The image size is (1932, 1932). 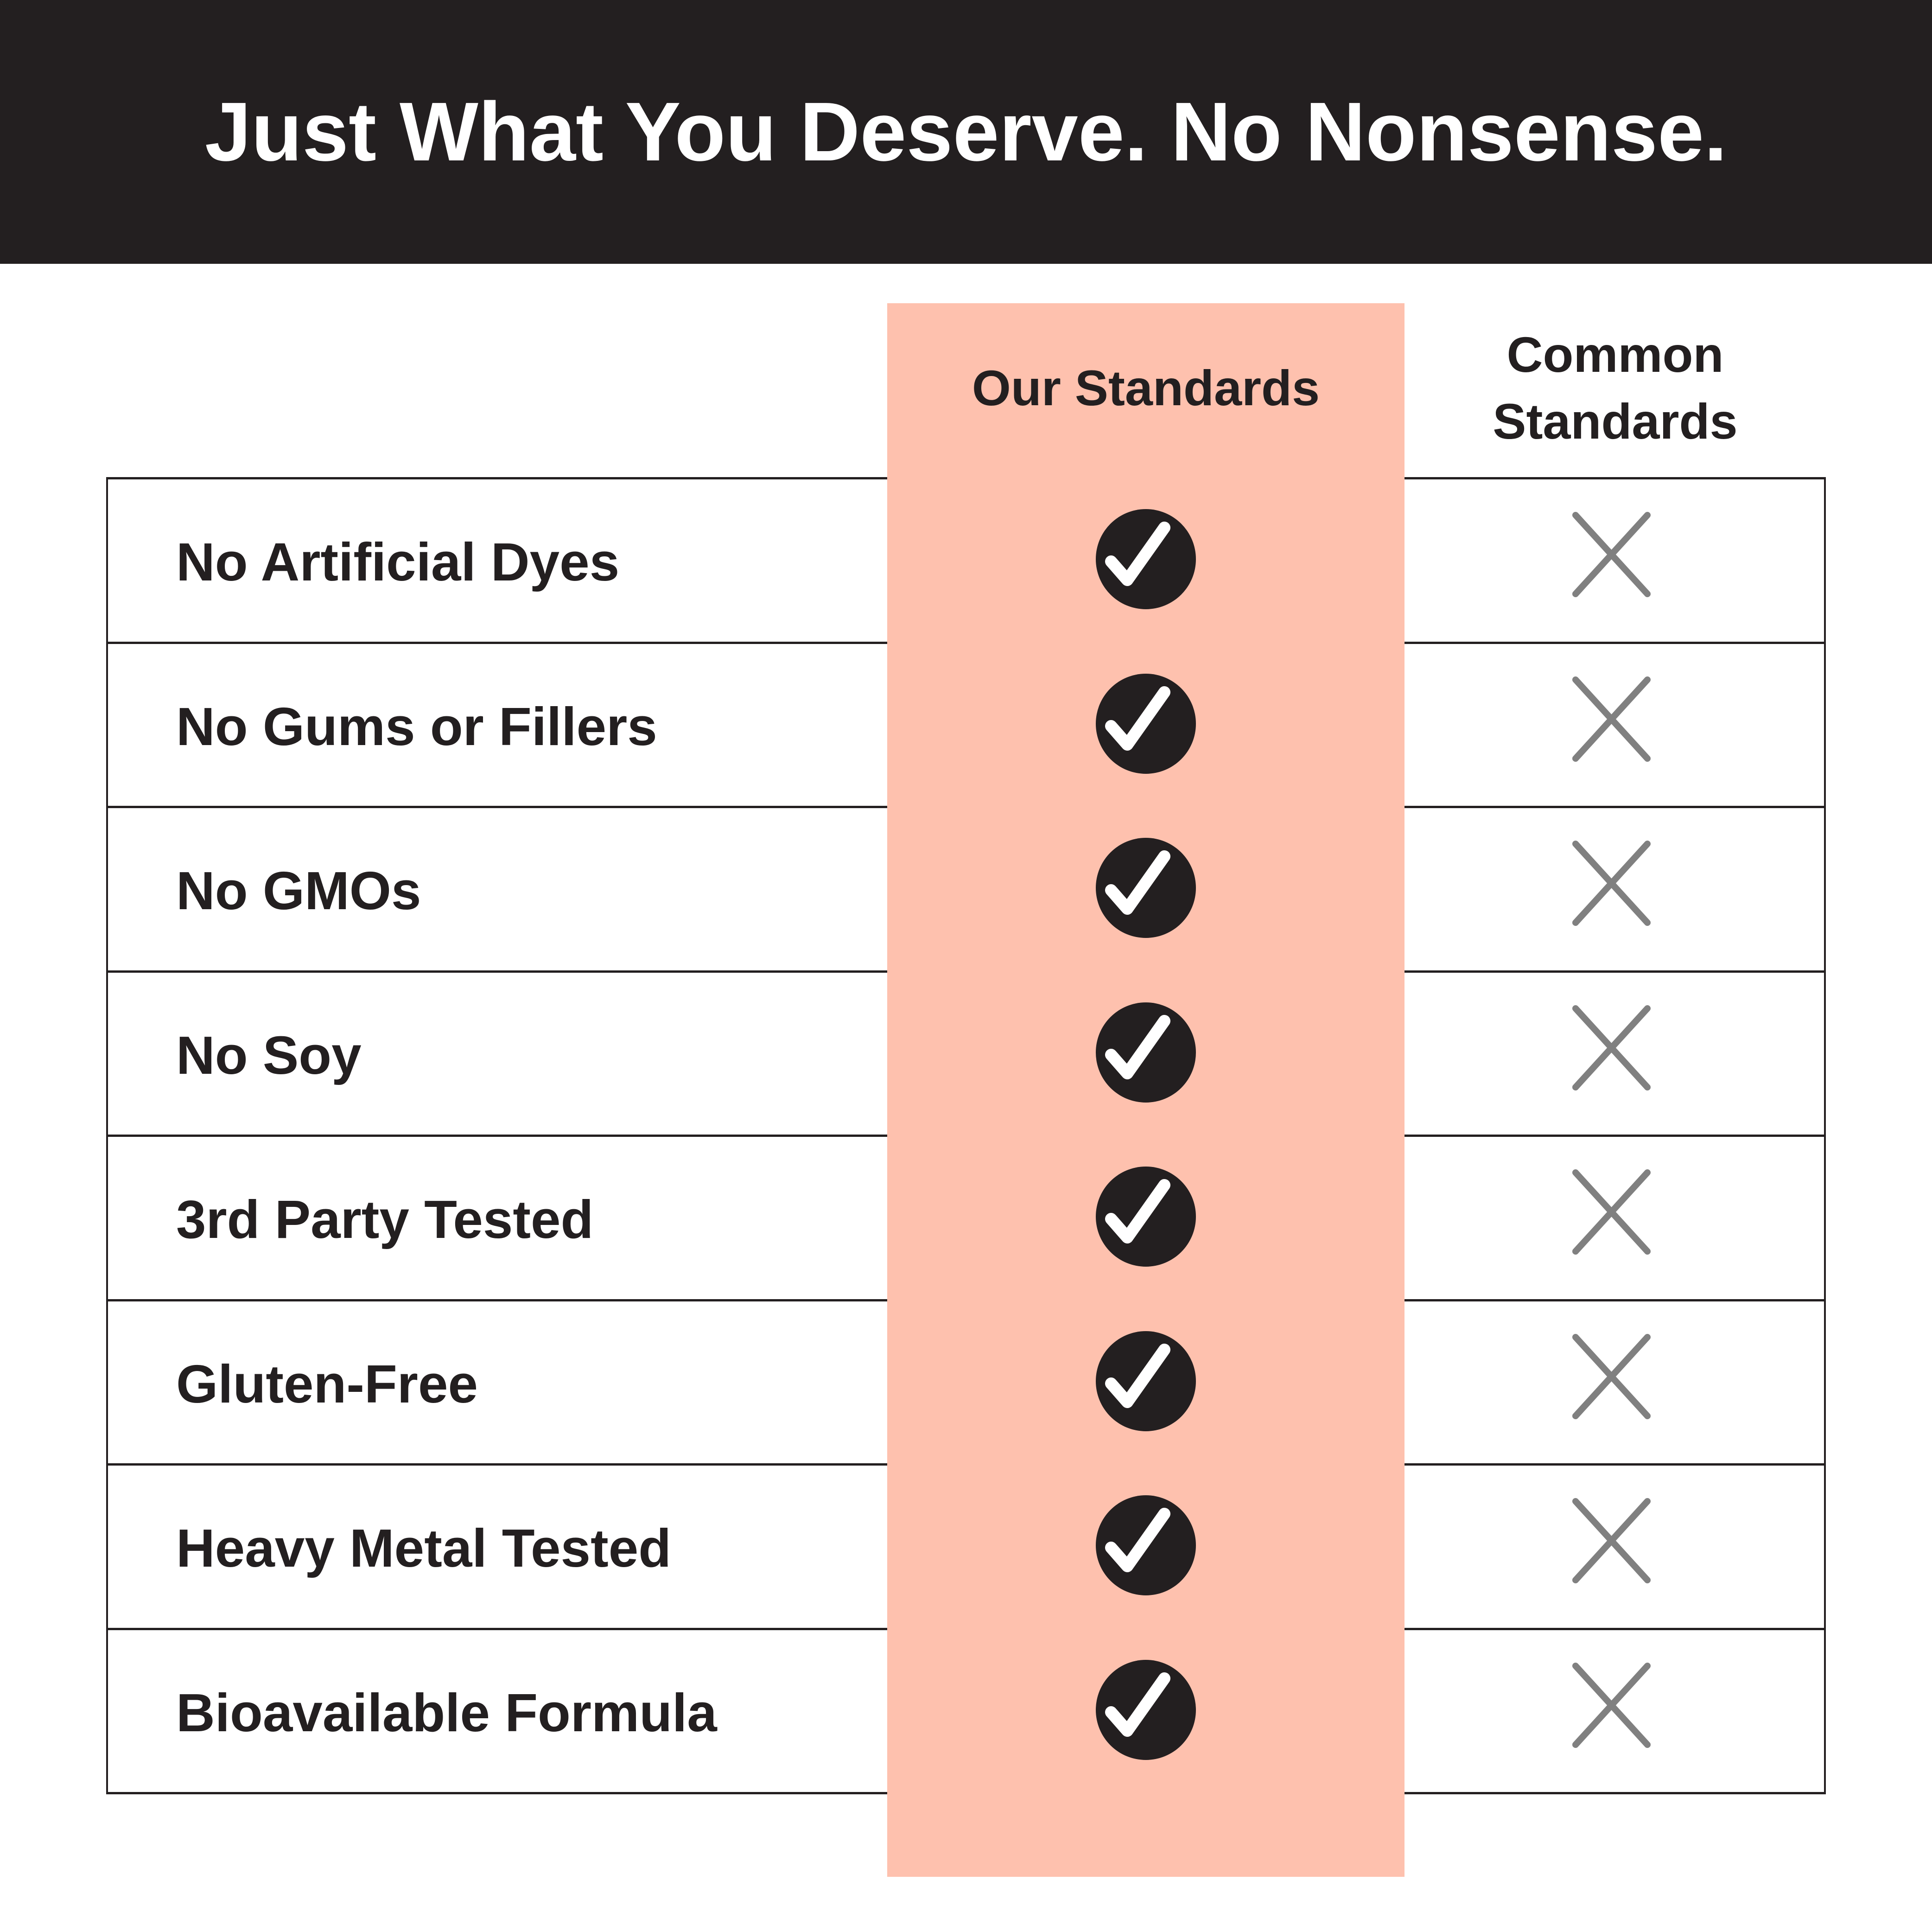 What do you see at coordinates (398, 562) in the screenshot?
I see `row-label: No Artificial Dyes` at bounding box center [398, 562].